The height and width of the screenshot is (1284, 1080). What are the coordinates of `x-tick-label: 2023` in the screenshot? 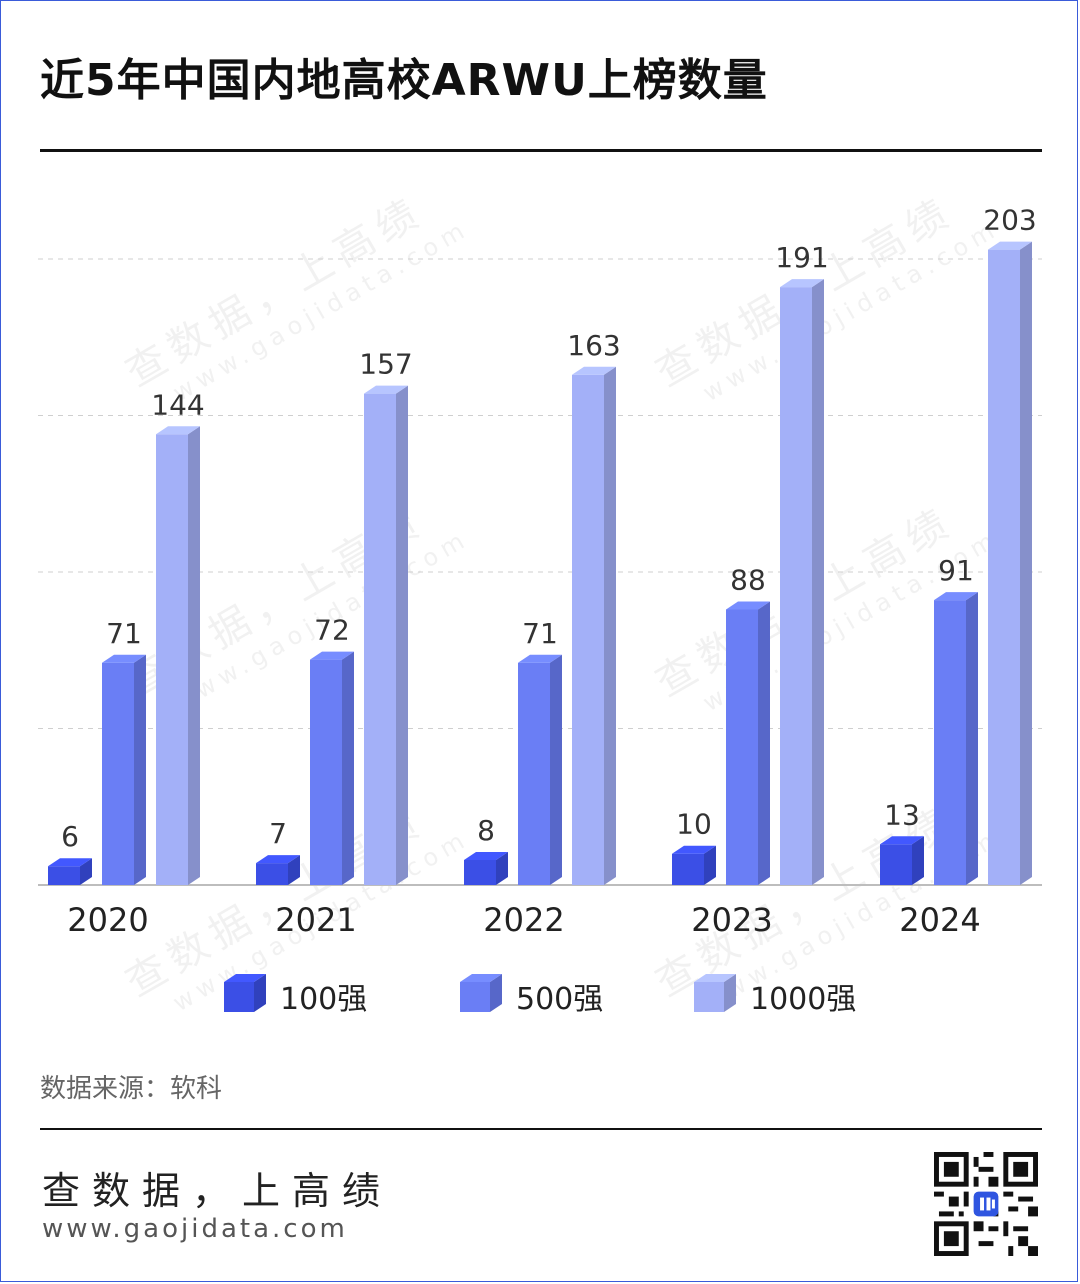 It's located at (731, 920).